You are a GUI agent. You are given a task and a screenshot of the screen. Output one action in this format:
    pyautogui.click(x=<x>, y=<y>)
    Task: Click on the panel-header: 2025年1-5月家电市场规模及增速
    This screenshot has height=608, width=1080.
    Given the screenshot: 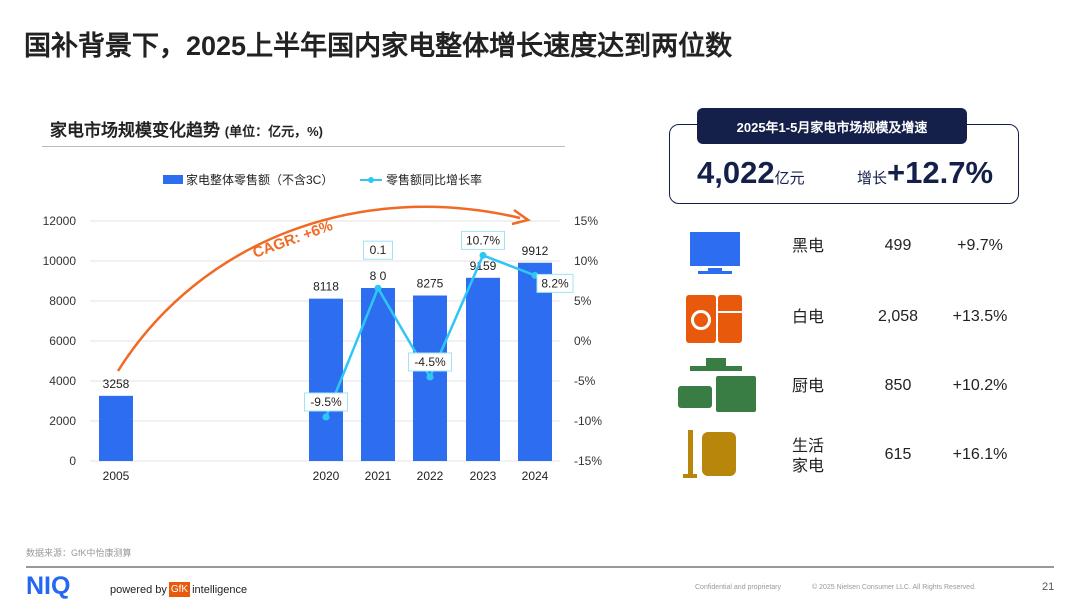 What is the action you would take?
    pyautogui.click(x=832, y=126)
    